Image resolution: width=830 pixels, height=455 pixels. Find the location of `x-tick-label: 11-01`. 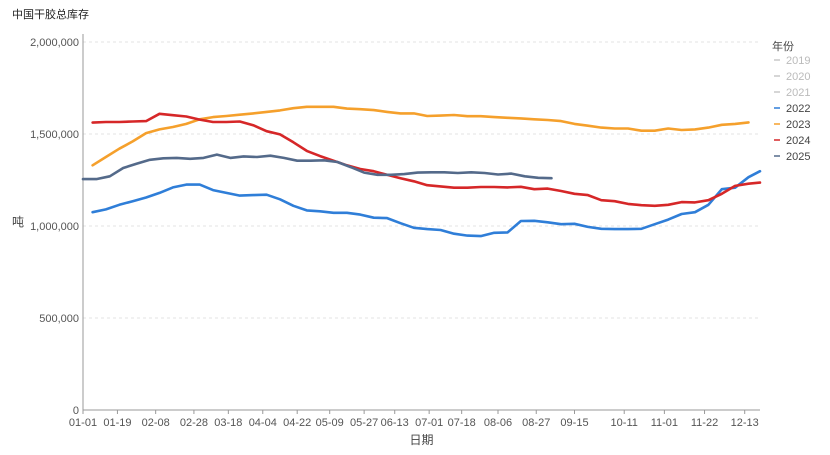

x-tick-label: 11-01 is located at coordinates (664, 423).